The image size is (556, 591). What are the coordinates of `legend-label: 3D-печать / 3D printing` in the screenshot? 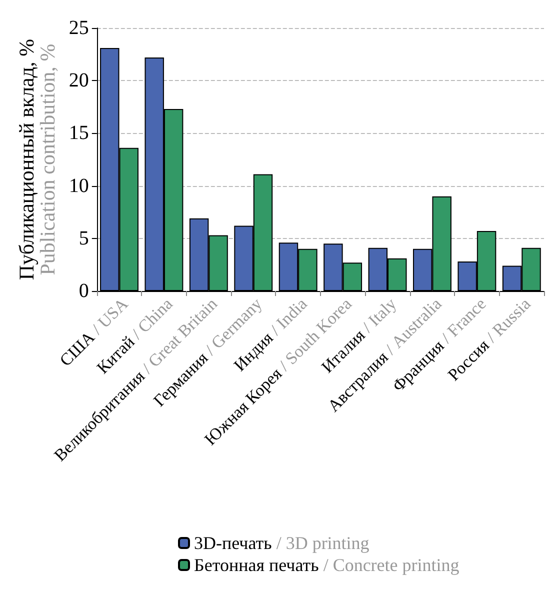 It's located at (282, 543).